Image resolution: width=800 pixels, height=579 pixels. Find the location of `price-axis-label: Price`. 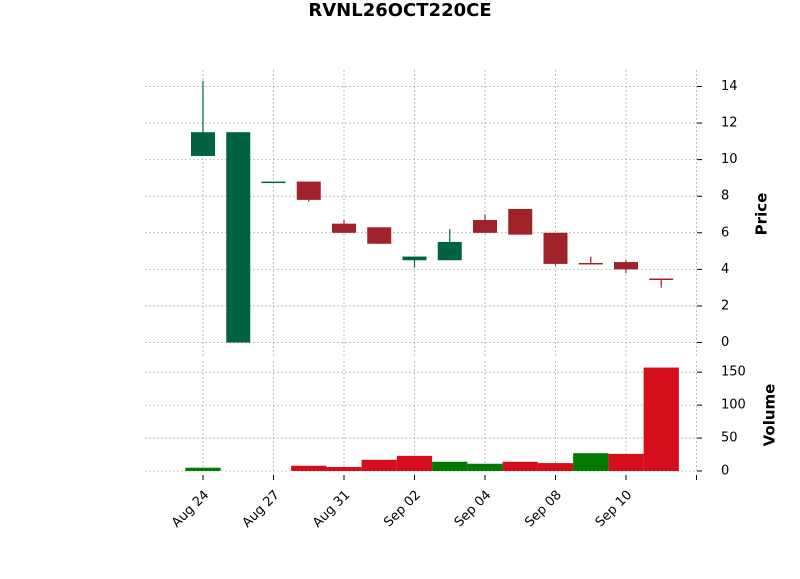

price-axis-label: Price is located at coordinates (762, 214).